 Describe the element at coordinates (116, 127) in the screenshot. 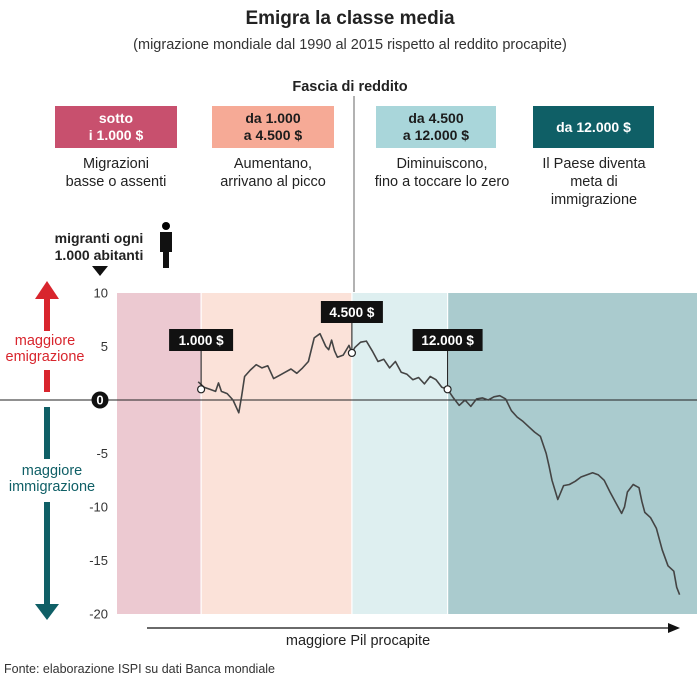

I see `band-box-1: sotto i 1.000 $` at that location.